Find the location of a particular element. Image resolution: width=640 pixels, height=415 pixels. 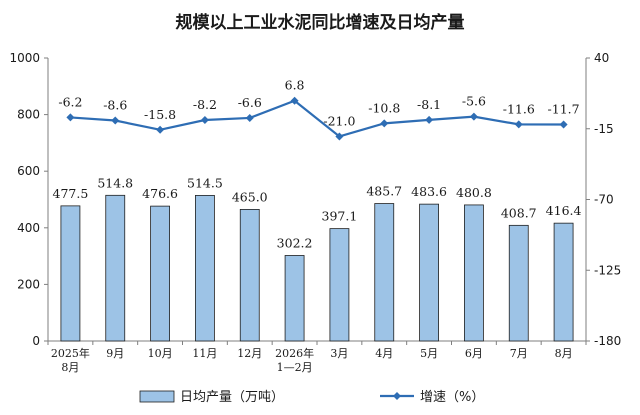

bar-data-label: 477.5 is located at coordinates (71, 193).